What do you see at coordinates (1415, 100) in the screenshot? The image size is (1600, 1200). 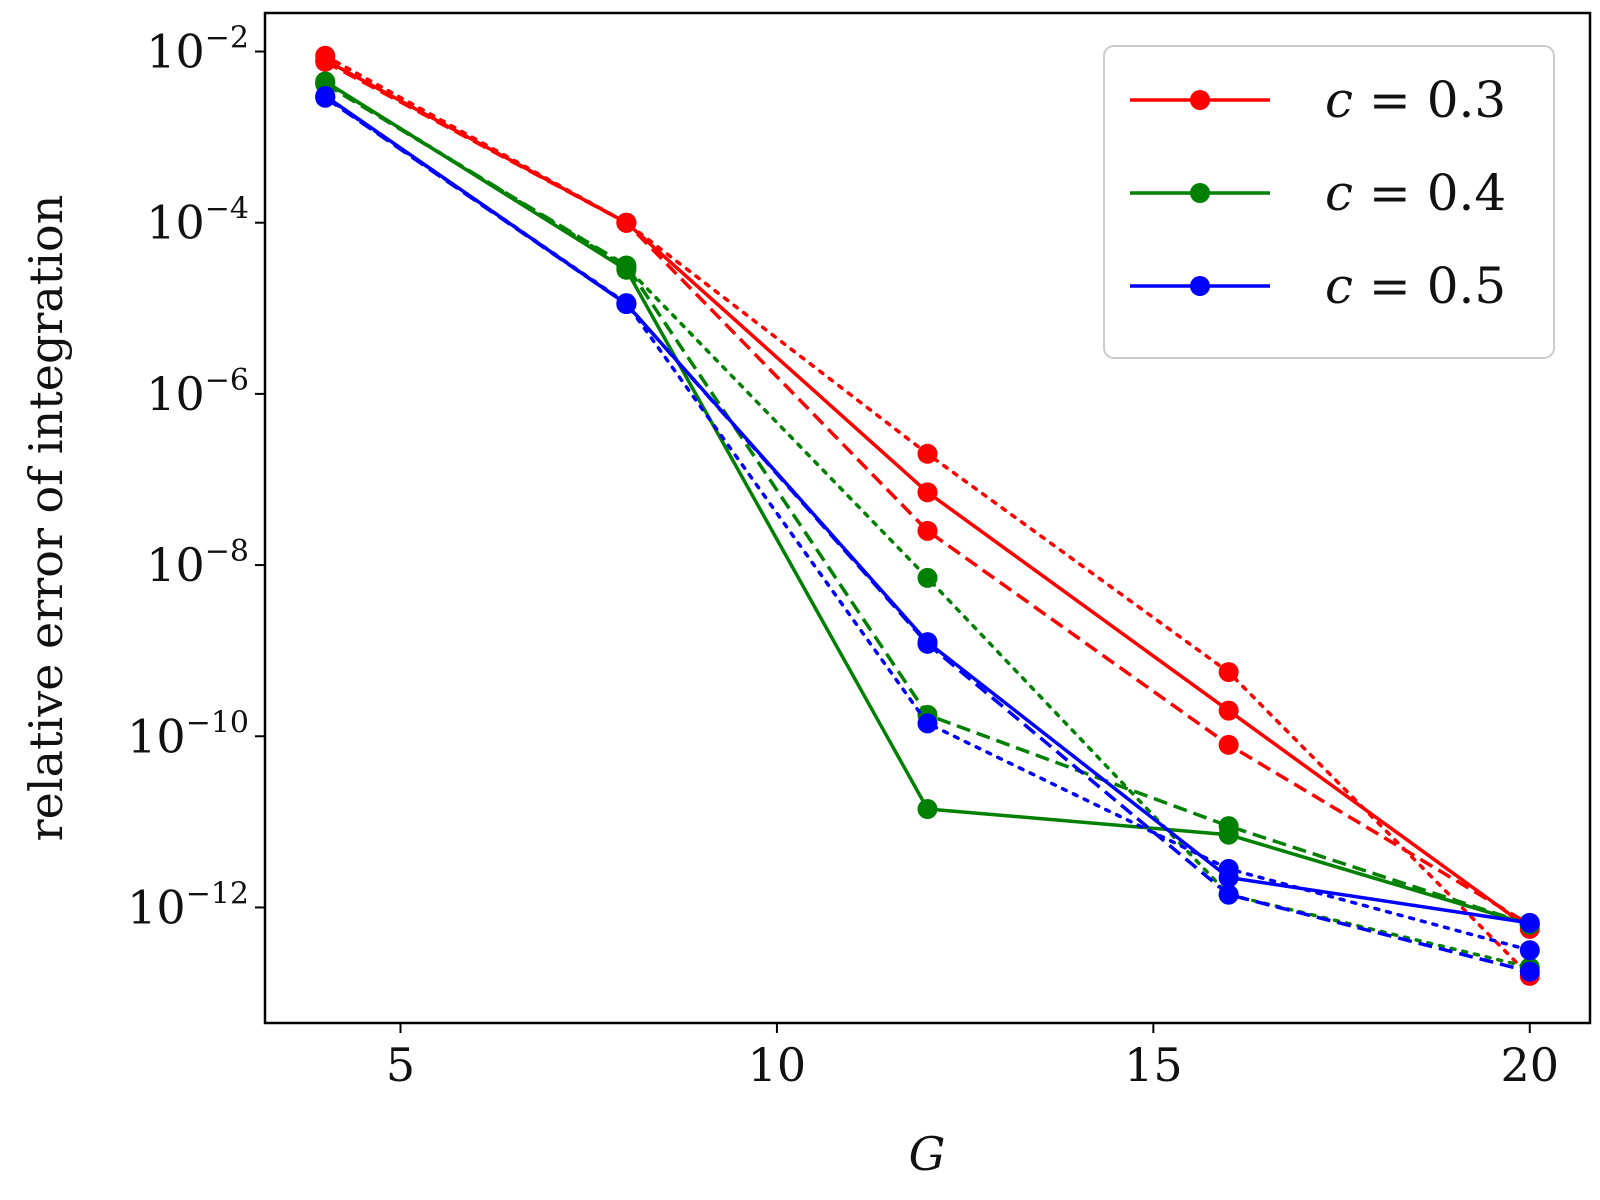 I see `legend-label: c = 0.3` at bounding box center [1415, 100].